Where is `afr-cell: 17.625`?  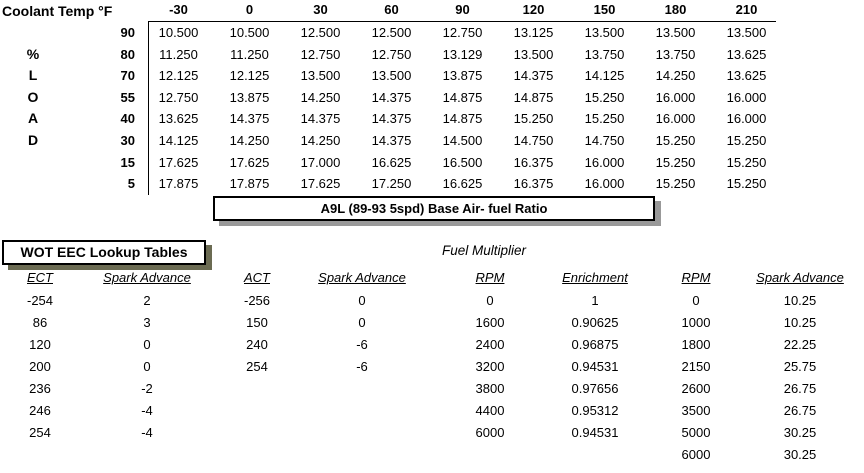
afr-cell: 17.625 is located at coordinates (320, 184).